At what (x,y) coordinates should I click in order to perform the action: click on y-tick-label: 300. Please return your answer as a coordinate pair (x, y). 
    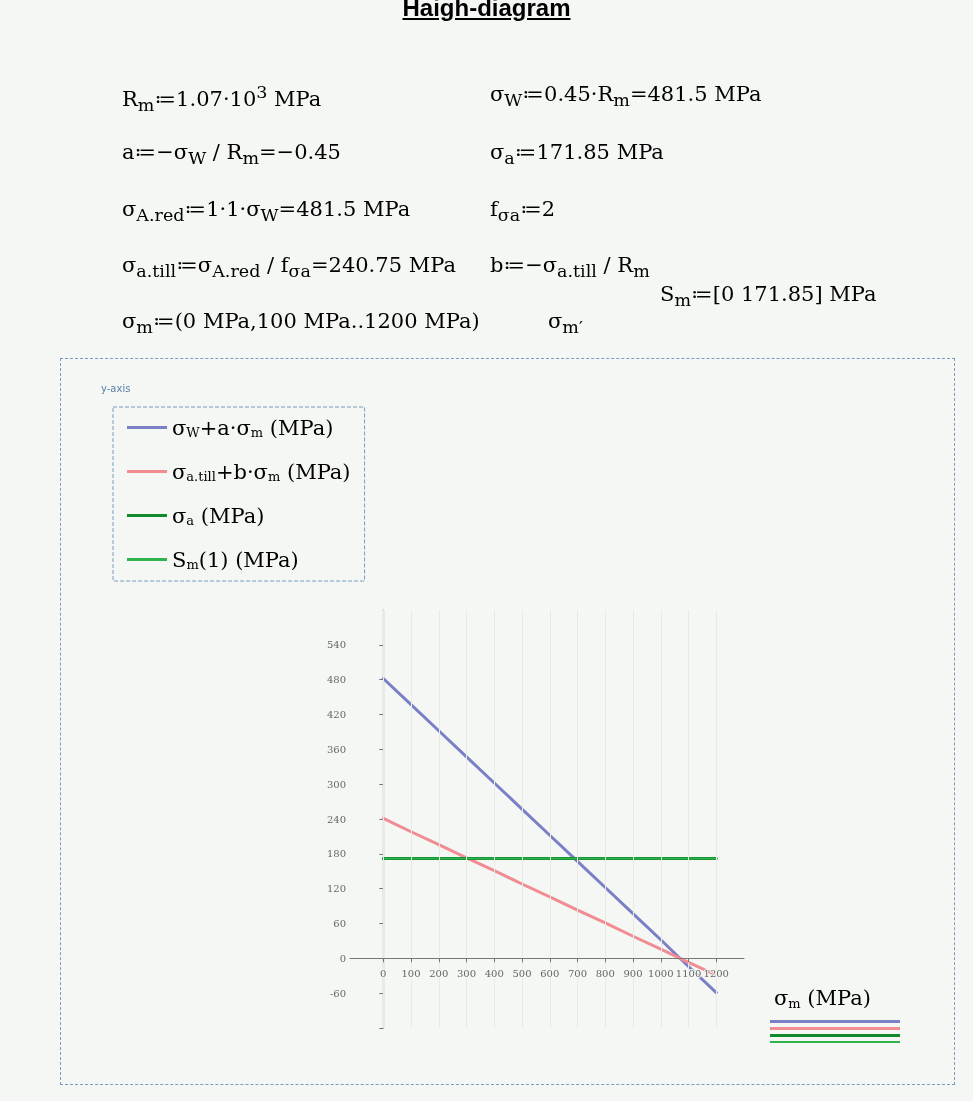
    Looking at the image, I should click on (336, 784).